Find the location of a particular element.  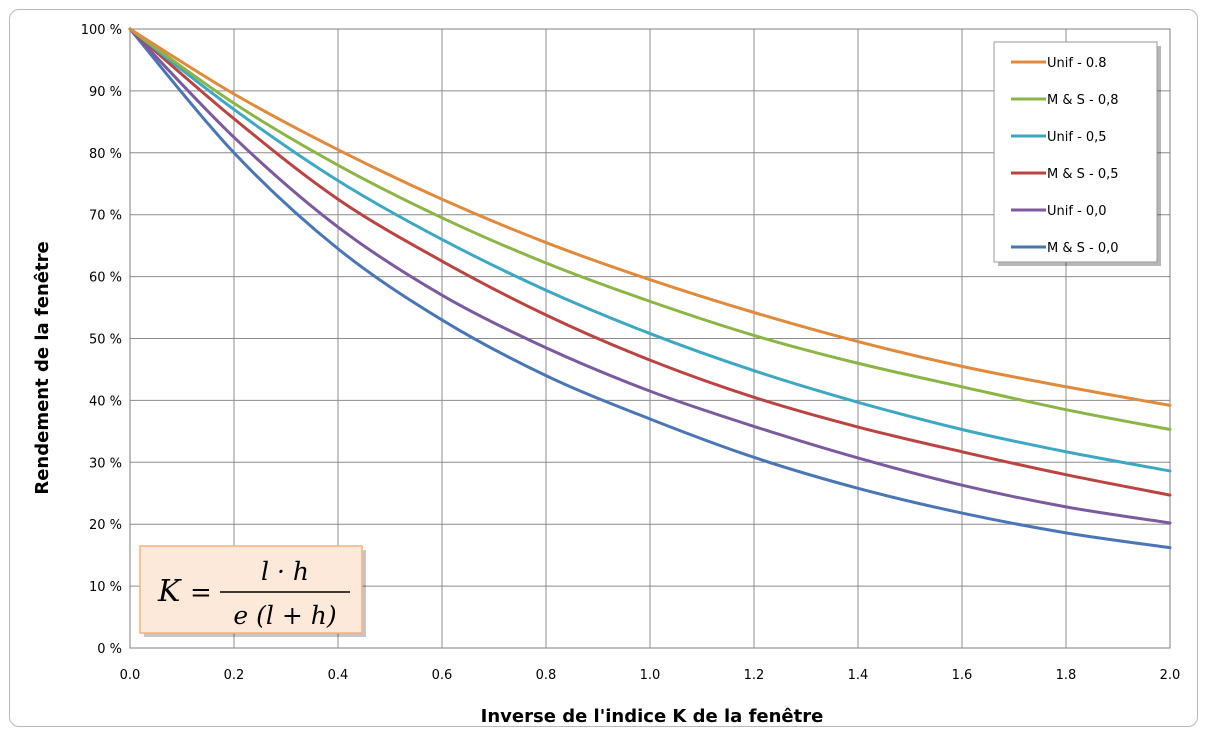

formula-equals: = is located at coordinates (201, 593).